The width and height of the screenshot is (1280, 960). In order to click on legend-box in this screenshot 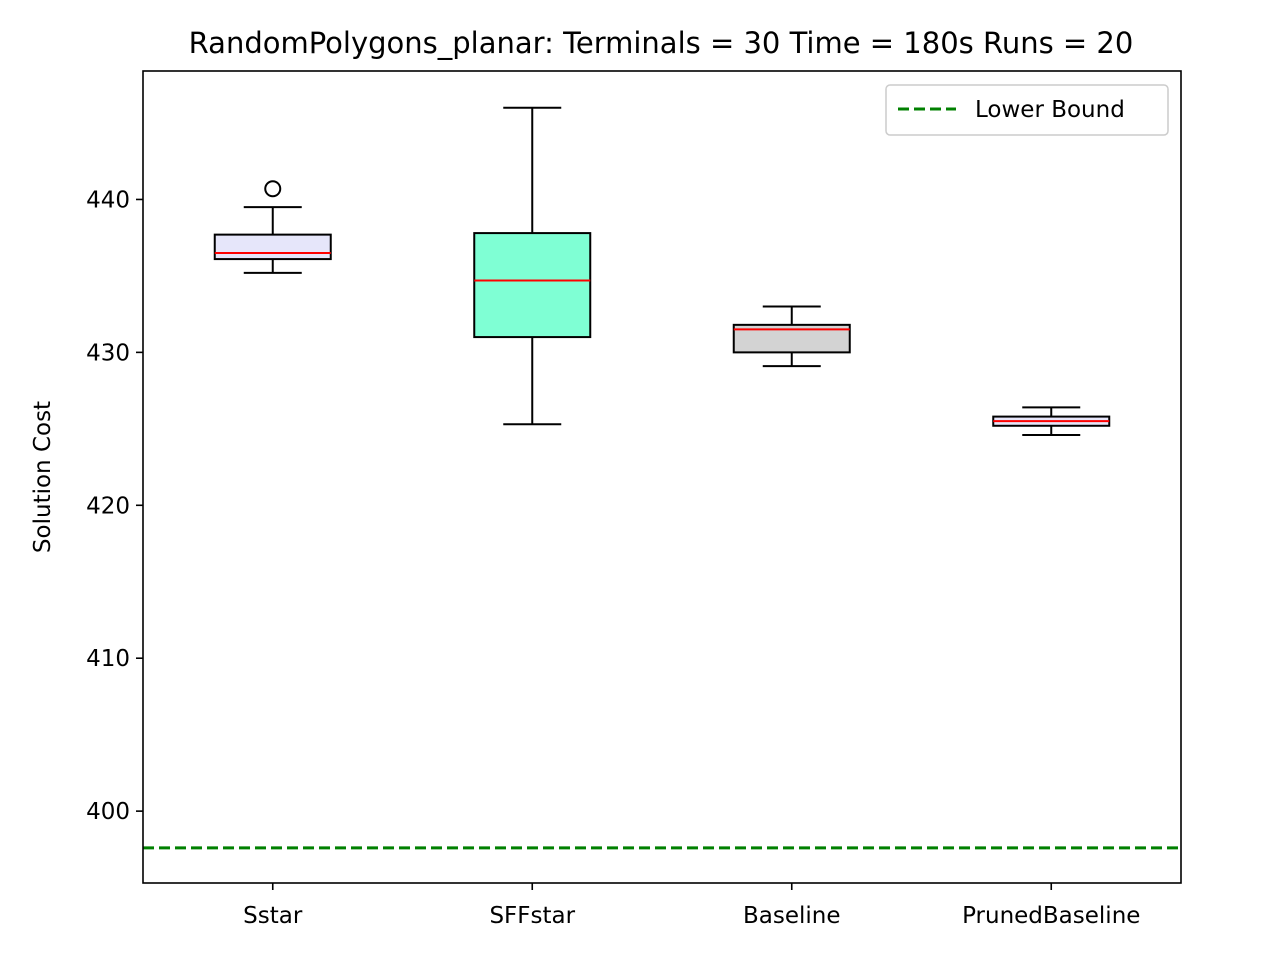, I will do `click(1027, 110)`.